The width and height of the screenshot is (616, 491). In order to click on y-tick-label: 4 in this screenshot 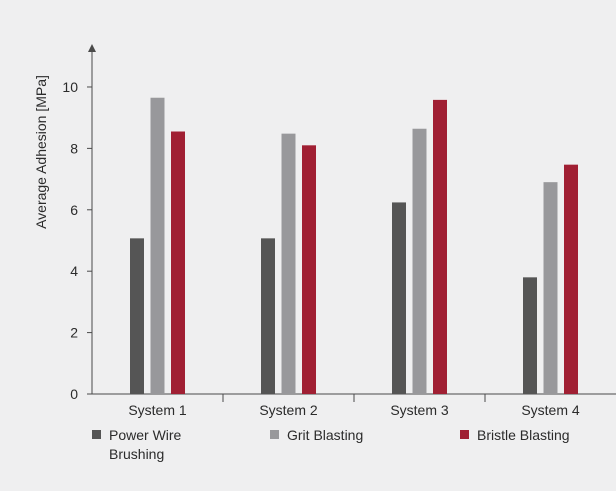, I will do `click(74, 271)`.